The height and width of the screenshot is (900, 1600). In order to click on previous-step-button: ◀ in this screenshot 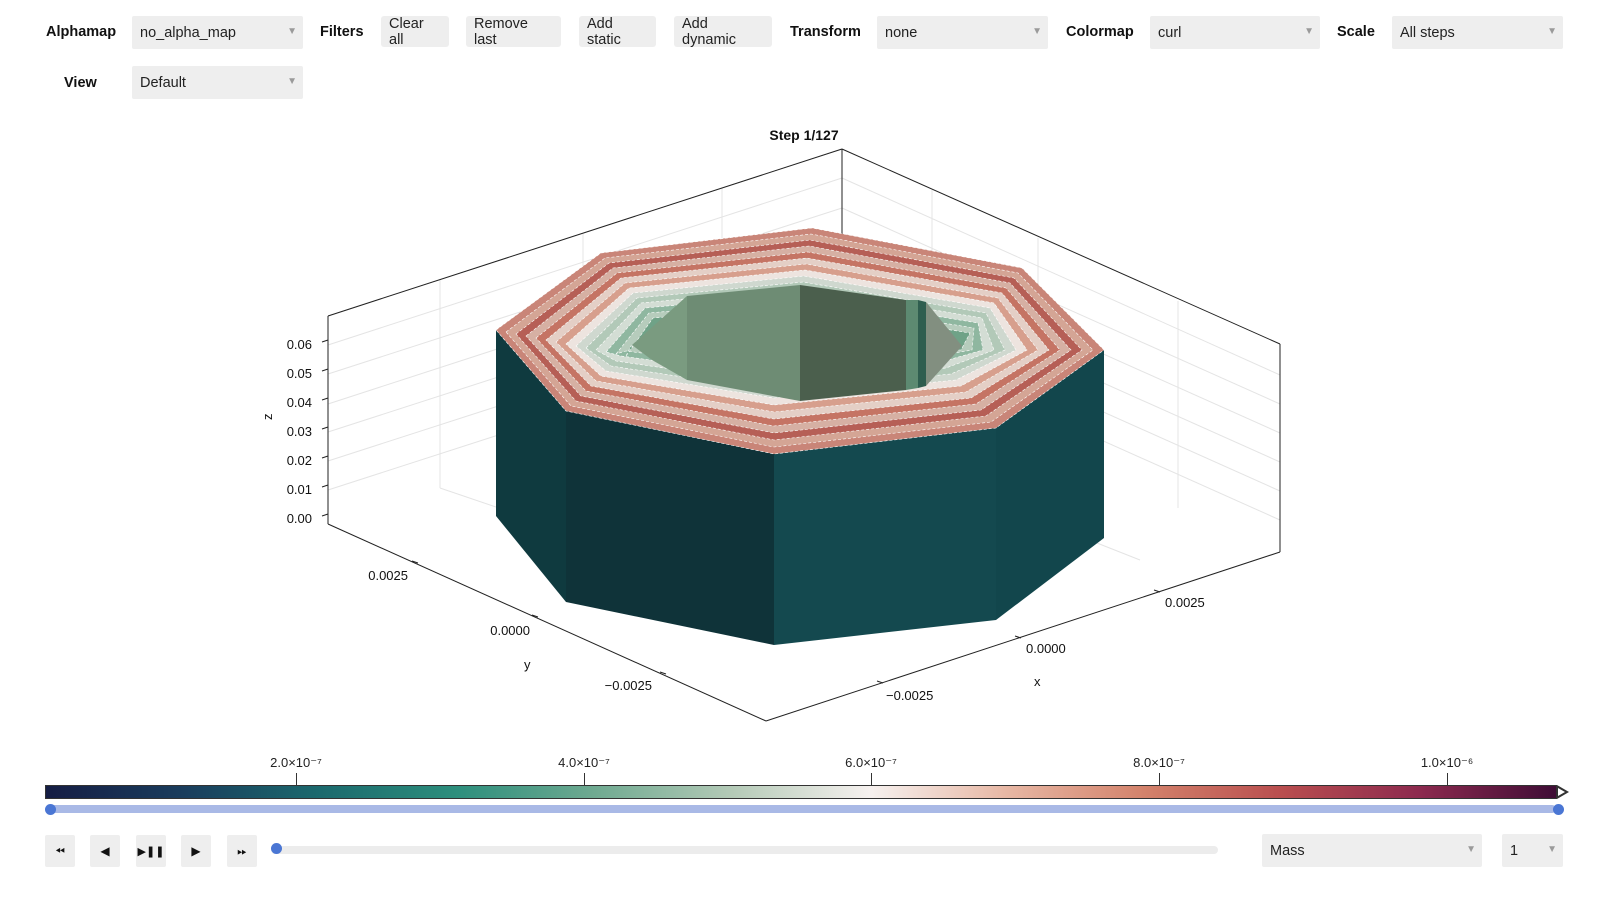, I will do `click(105, 851)`.